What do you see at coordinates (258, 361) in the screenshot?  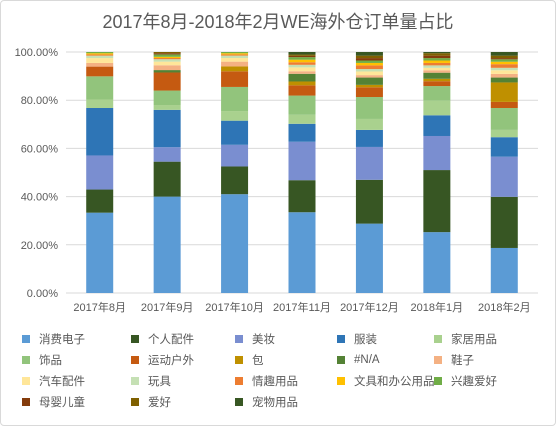 I see `legend-label: 包` at bounding box center [258, 361].